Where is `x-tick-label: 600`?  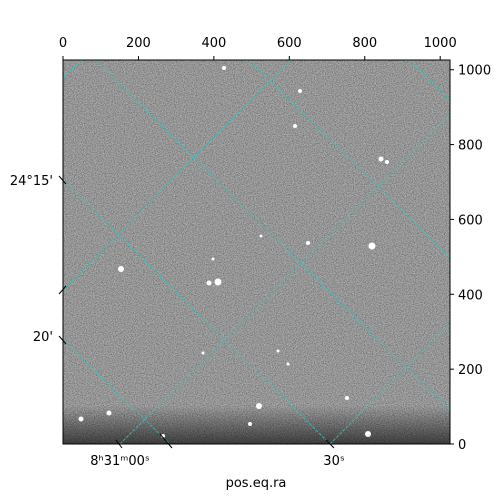
x-tick-label: 600 is located at coordinates (289, 43).